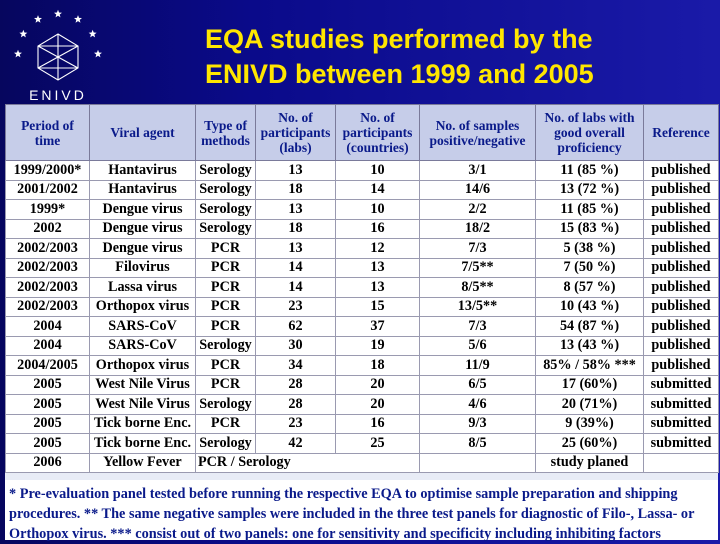  What do you see at coordinates (589, 345) in the screenshot?
I see `cell-proficiency: 13 (43 %)` at bounding box center [589, 345].